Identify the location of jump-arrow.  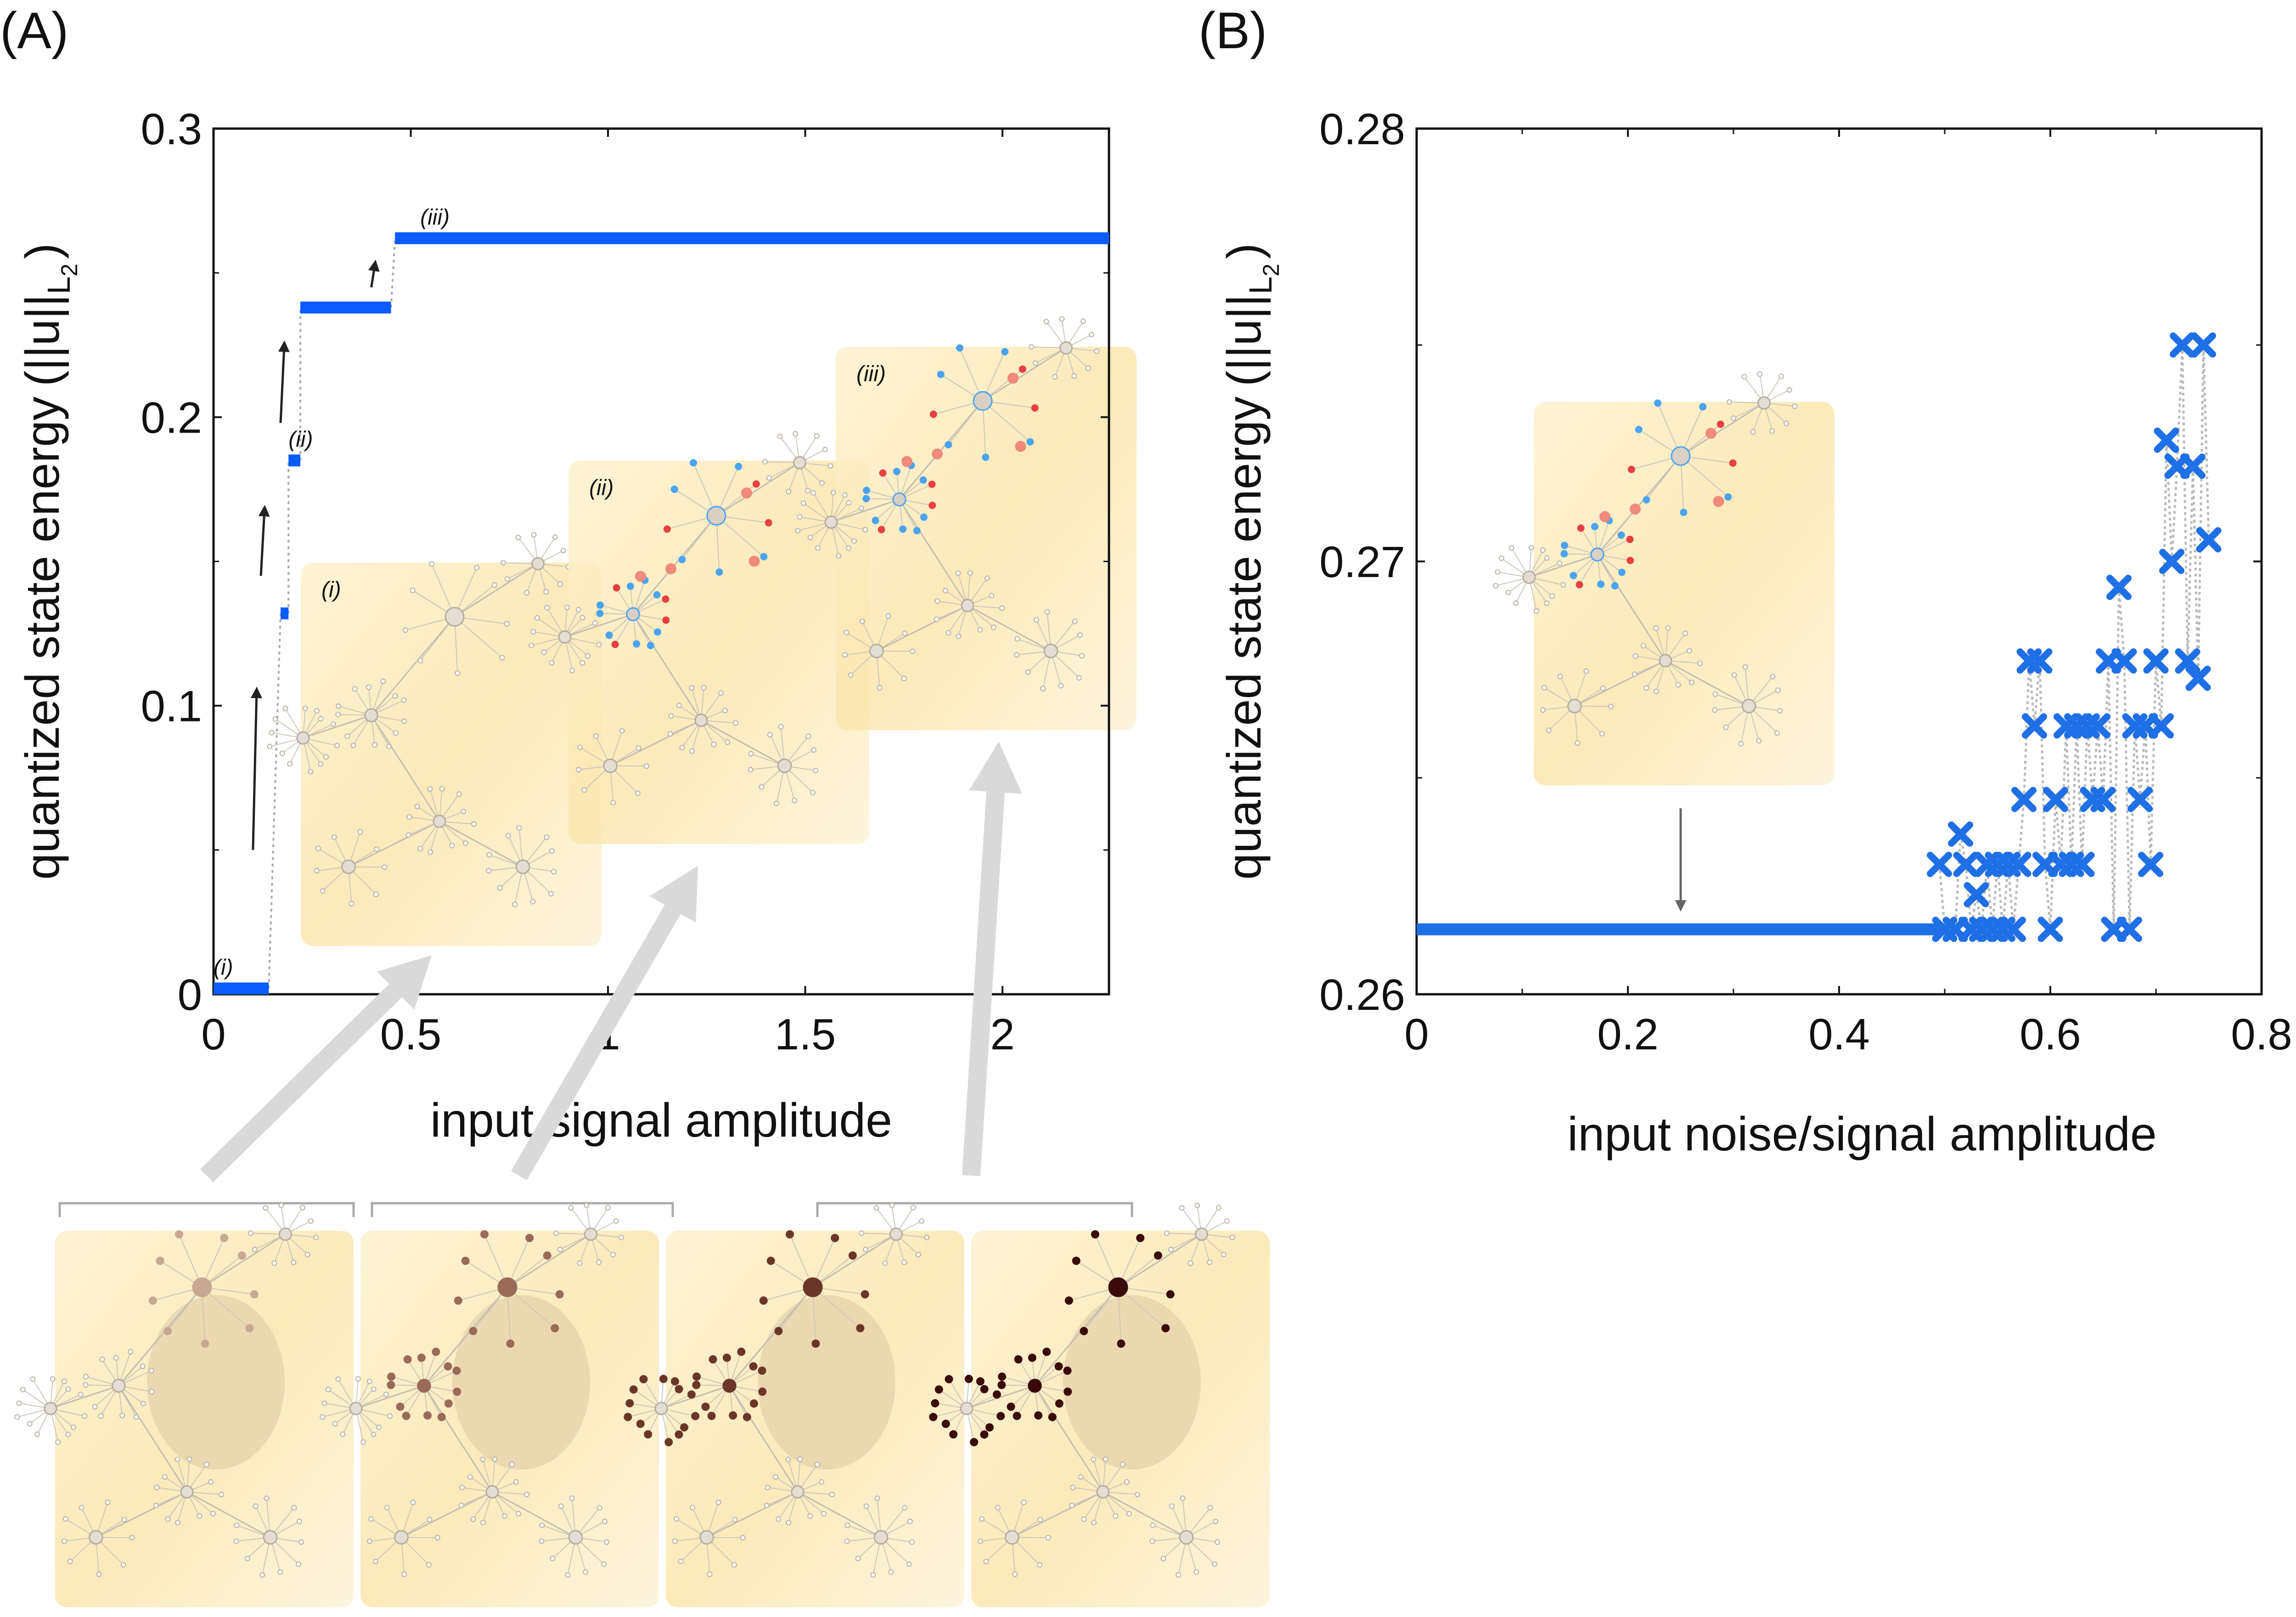
(284, 381).